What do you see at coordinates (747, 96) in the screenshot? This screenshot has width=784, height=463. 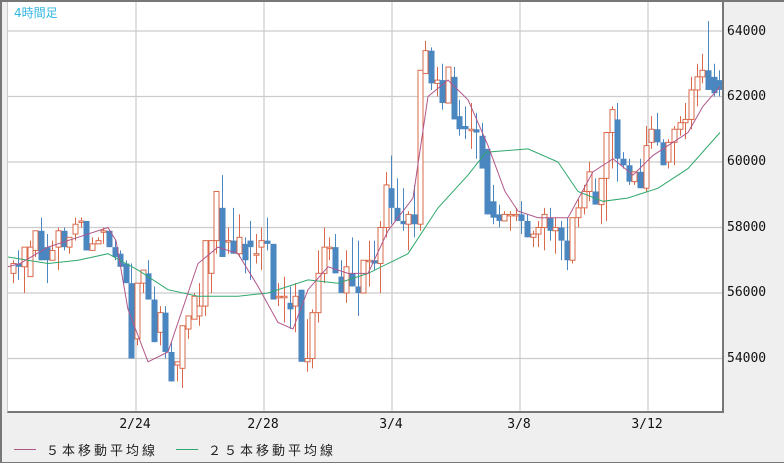 I see `y-tick-62000: 62000` at bounding box center [747, 96].